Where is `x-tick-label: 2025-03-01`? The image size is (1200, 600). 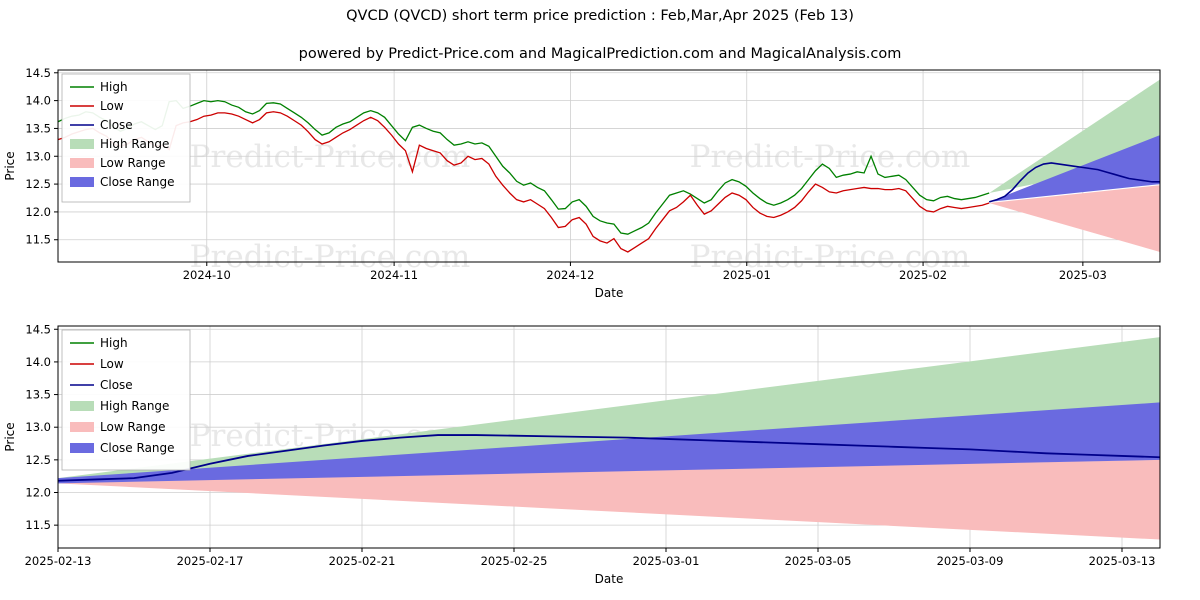
x-tick-label: 2025-03-01 is located at coordinates (666, 561).